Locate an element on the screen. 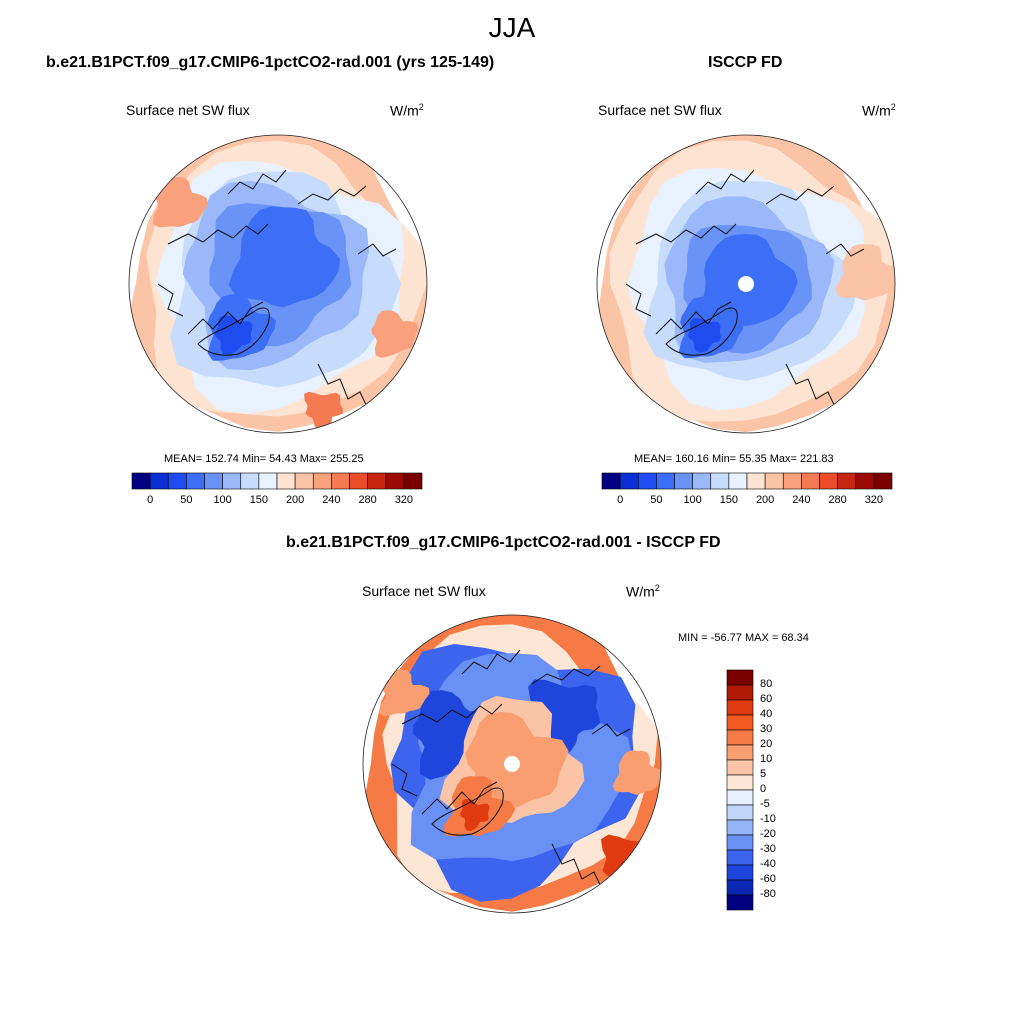 This screenshot has height=1024, width=1024. colorbar-tick-label: 60 is located at coordinates (766, 699).